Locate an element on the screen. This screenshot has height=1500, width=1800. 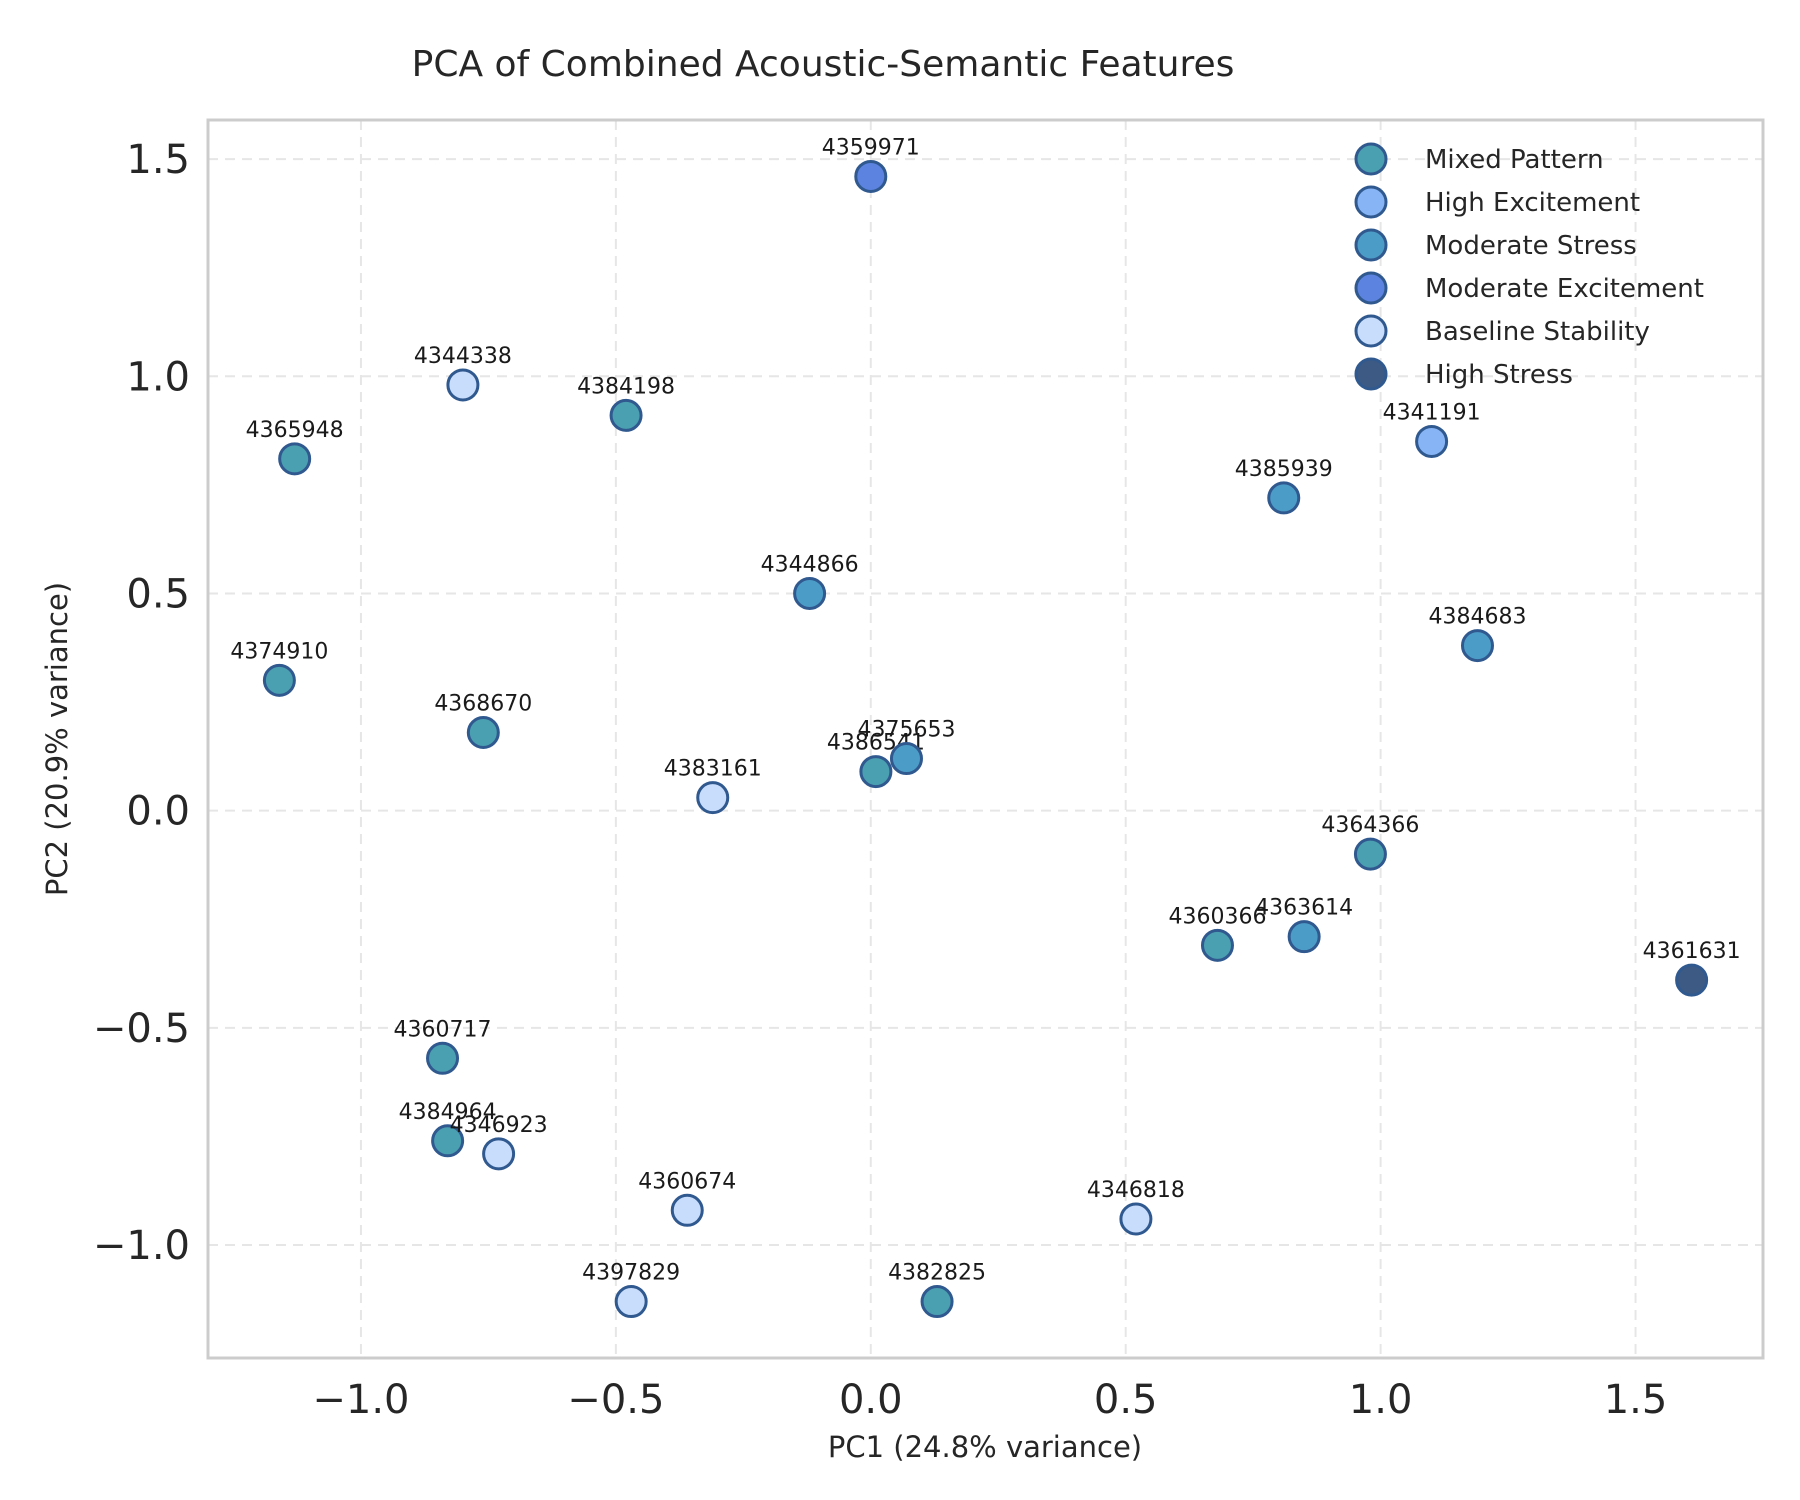
point-label: 4384964 is located at coordinates (448, 1112).